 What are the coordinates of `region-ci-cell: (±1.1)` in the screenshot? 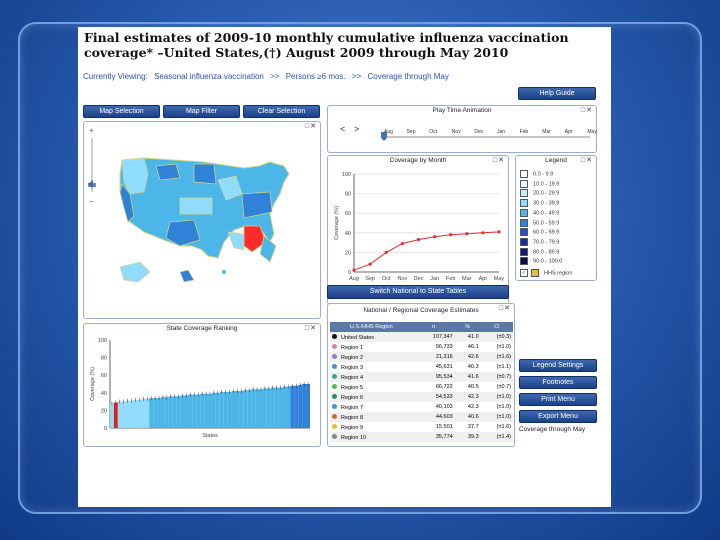 It's located at (503, 367).